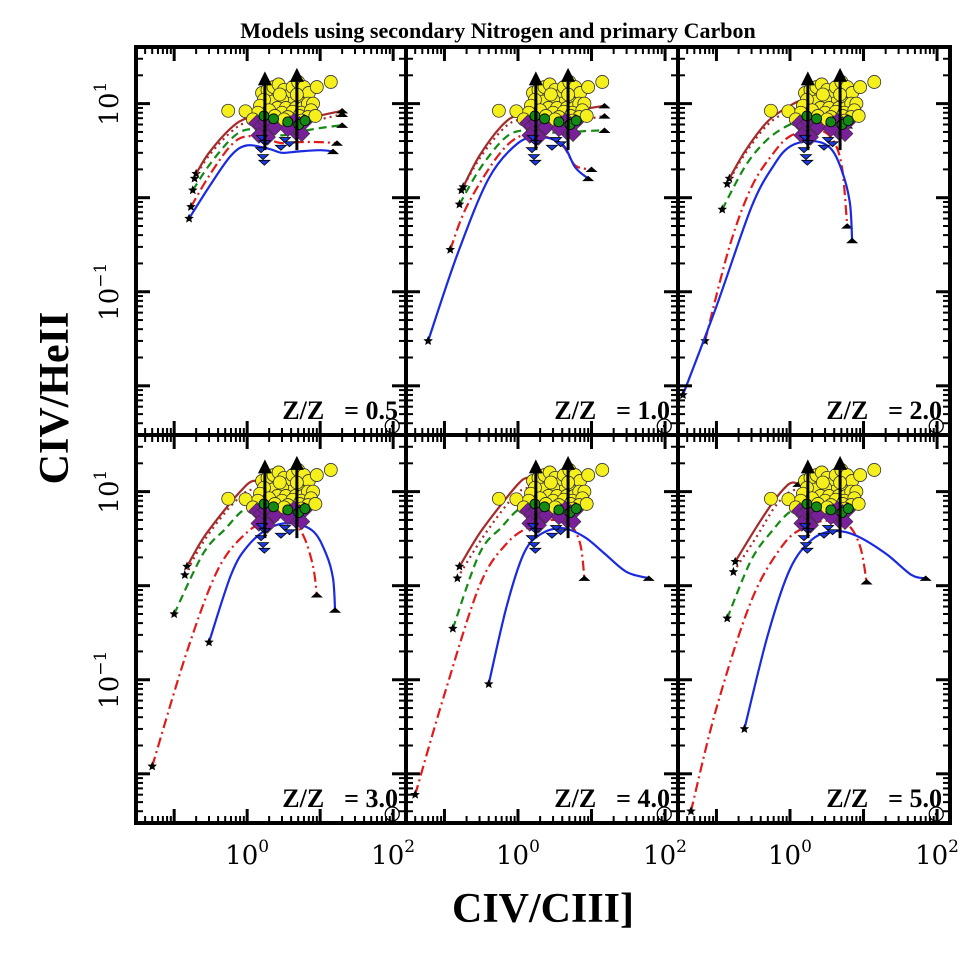  What do you see at coordinates (787, 145) in the screenshot?
I see `series-brown-dot-line` at bounding box center [787, 145].